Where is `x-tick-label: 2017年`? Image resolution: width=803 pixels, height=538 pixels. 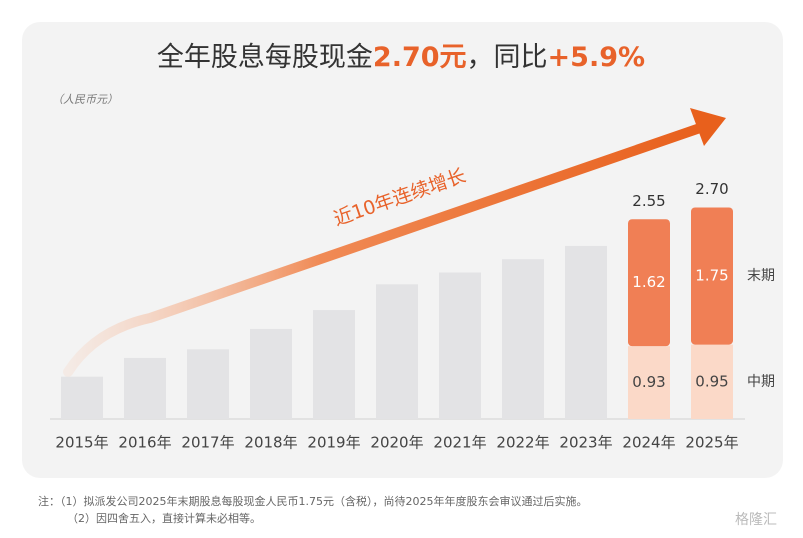
x-tick-label: 2017年 is located at coordinates (207, 443).